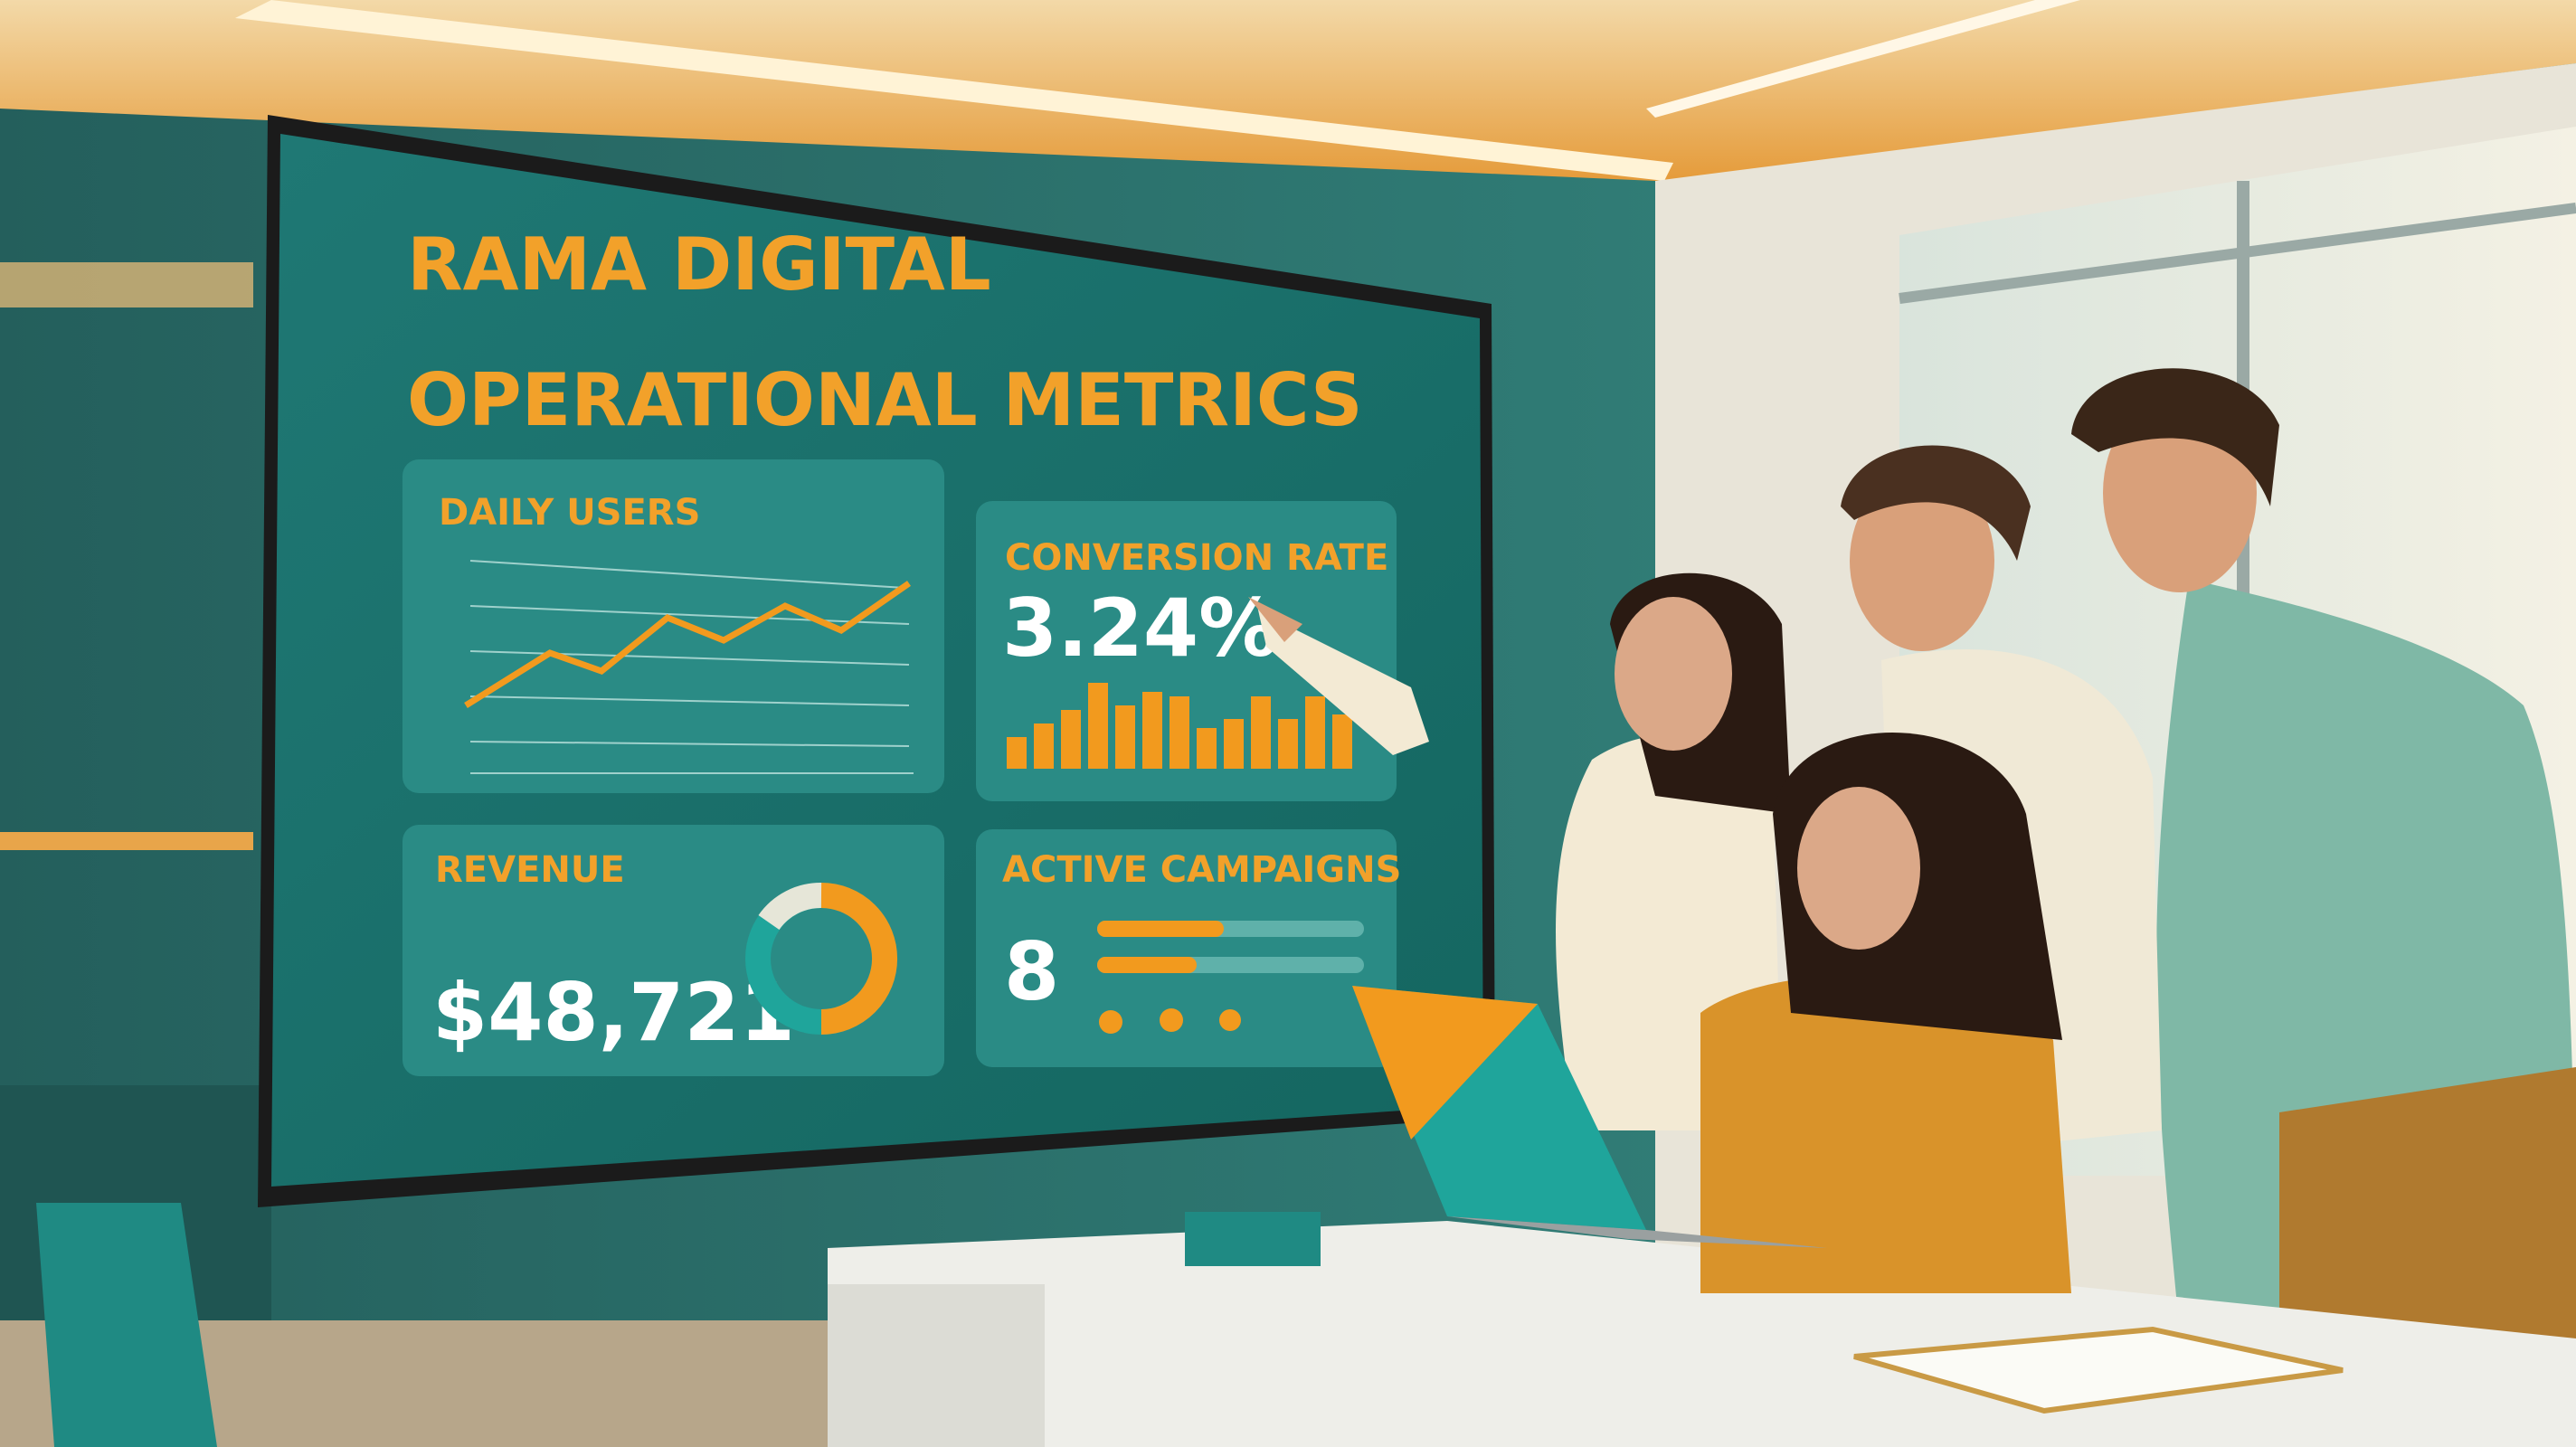  I want to click on arm, so click(1343, 680).